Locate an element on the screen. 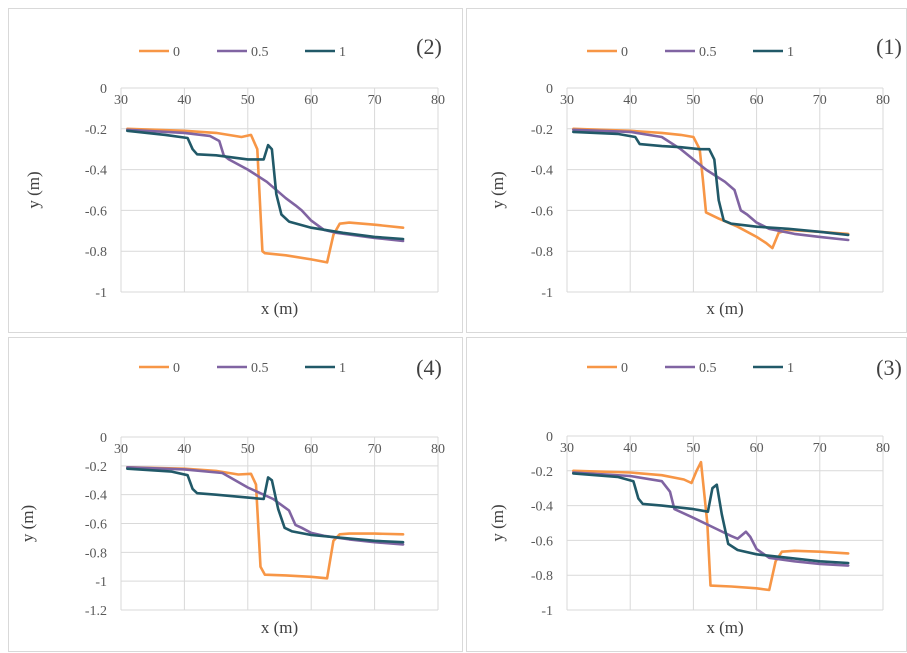  y-tick-label: -1.2 is located at coordinates (96, 611).